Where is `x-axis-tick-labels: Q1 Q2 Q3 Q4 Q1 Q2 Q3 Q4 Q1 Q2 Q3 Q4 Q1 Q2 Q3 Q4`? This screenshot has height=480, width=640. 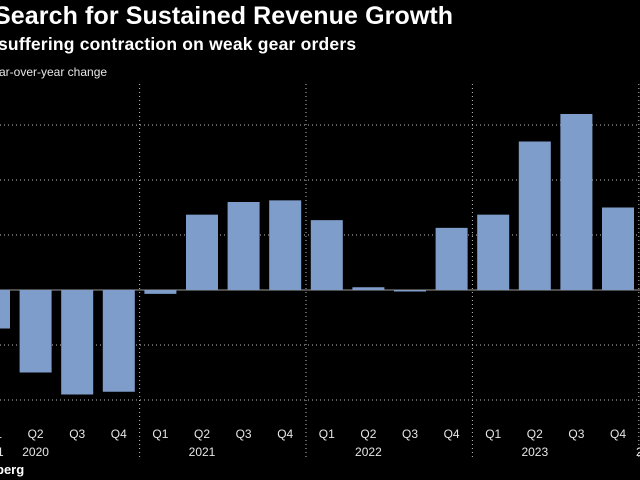 x-axis-tick-labels: Q1 Q2 Q3 Q4 Q1 Q2 Q3 Q4 Q1 Q2 Q3 Q4 Q1 Q2 Q3 Q4 is located at coordinates (313, 434).